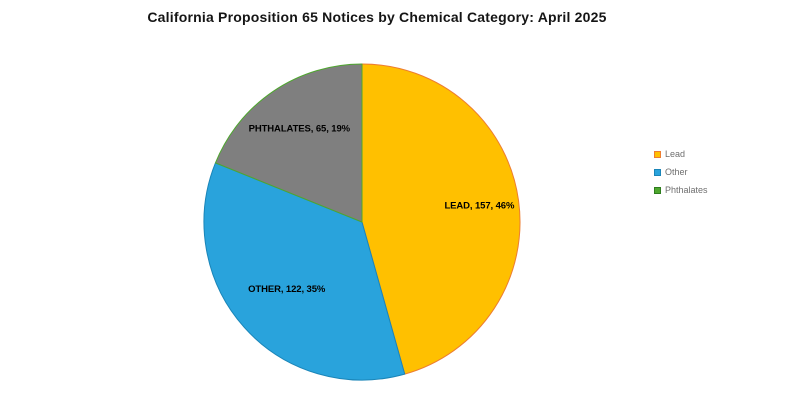  I want to click on legend-label-other: Other, so click(676, 172).